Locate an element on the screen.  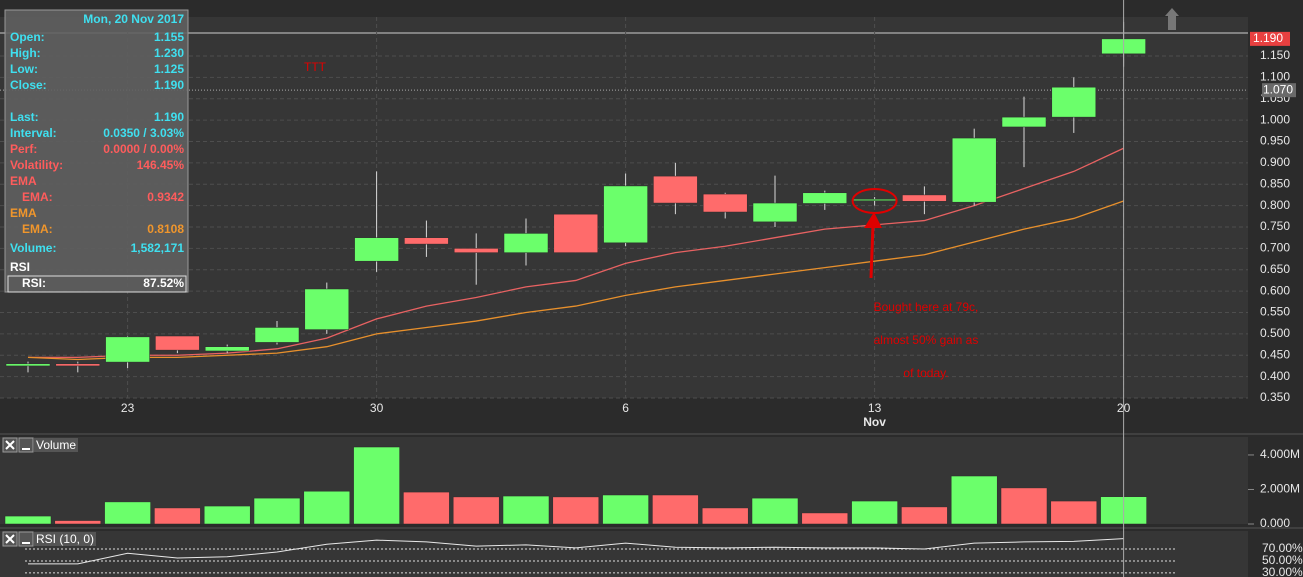
info-label: Last: is located at coordinates (24, 117).